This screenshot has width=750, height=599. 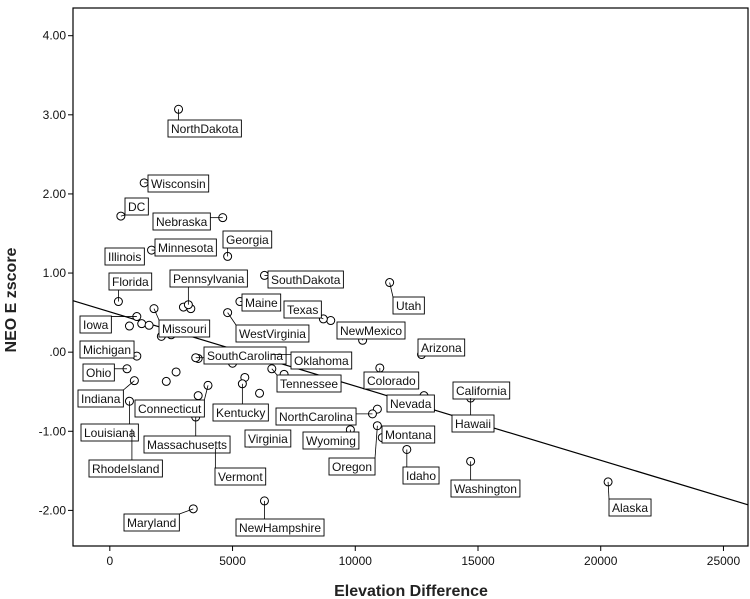 I want to click on x-axis-title: Elevation Difference, so click(x=411, y=591).